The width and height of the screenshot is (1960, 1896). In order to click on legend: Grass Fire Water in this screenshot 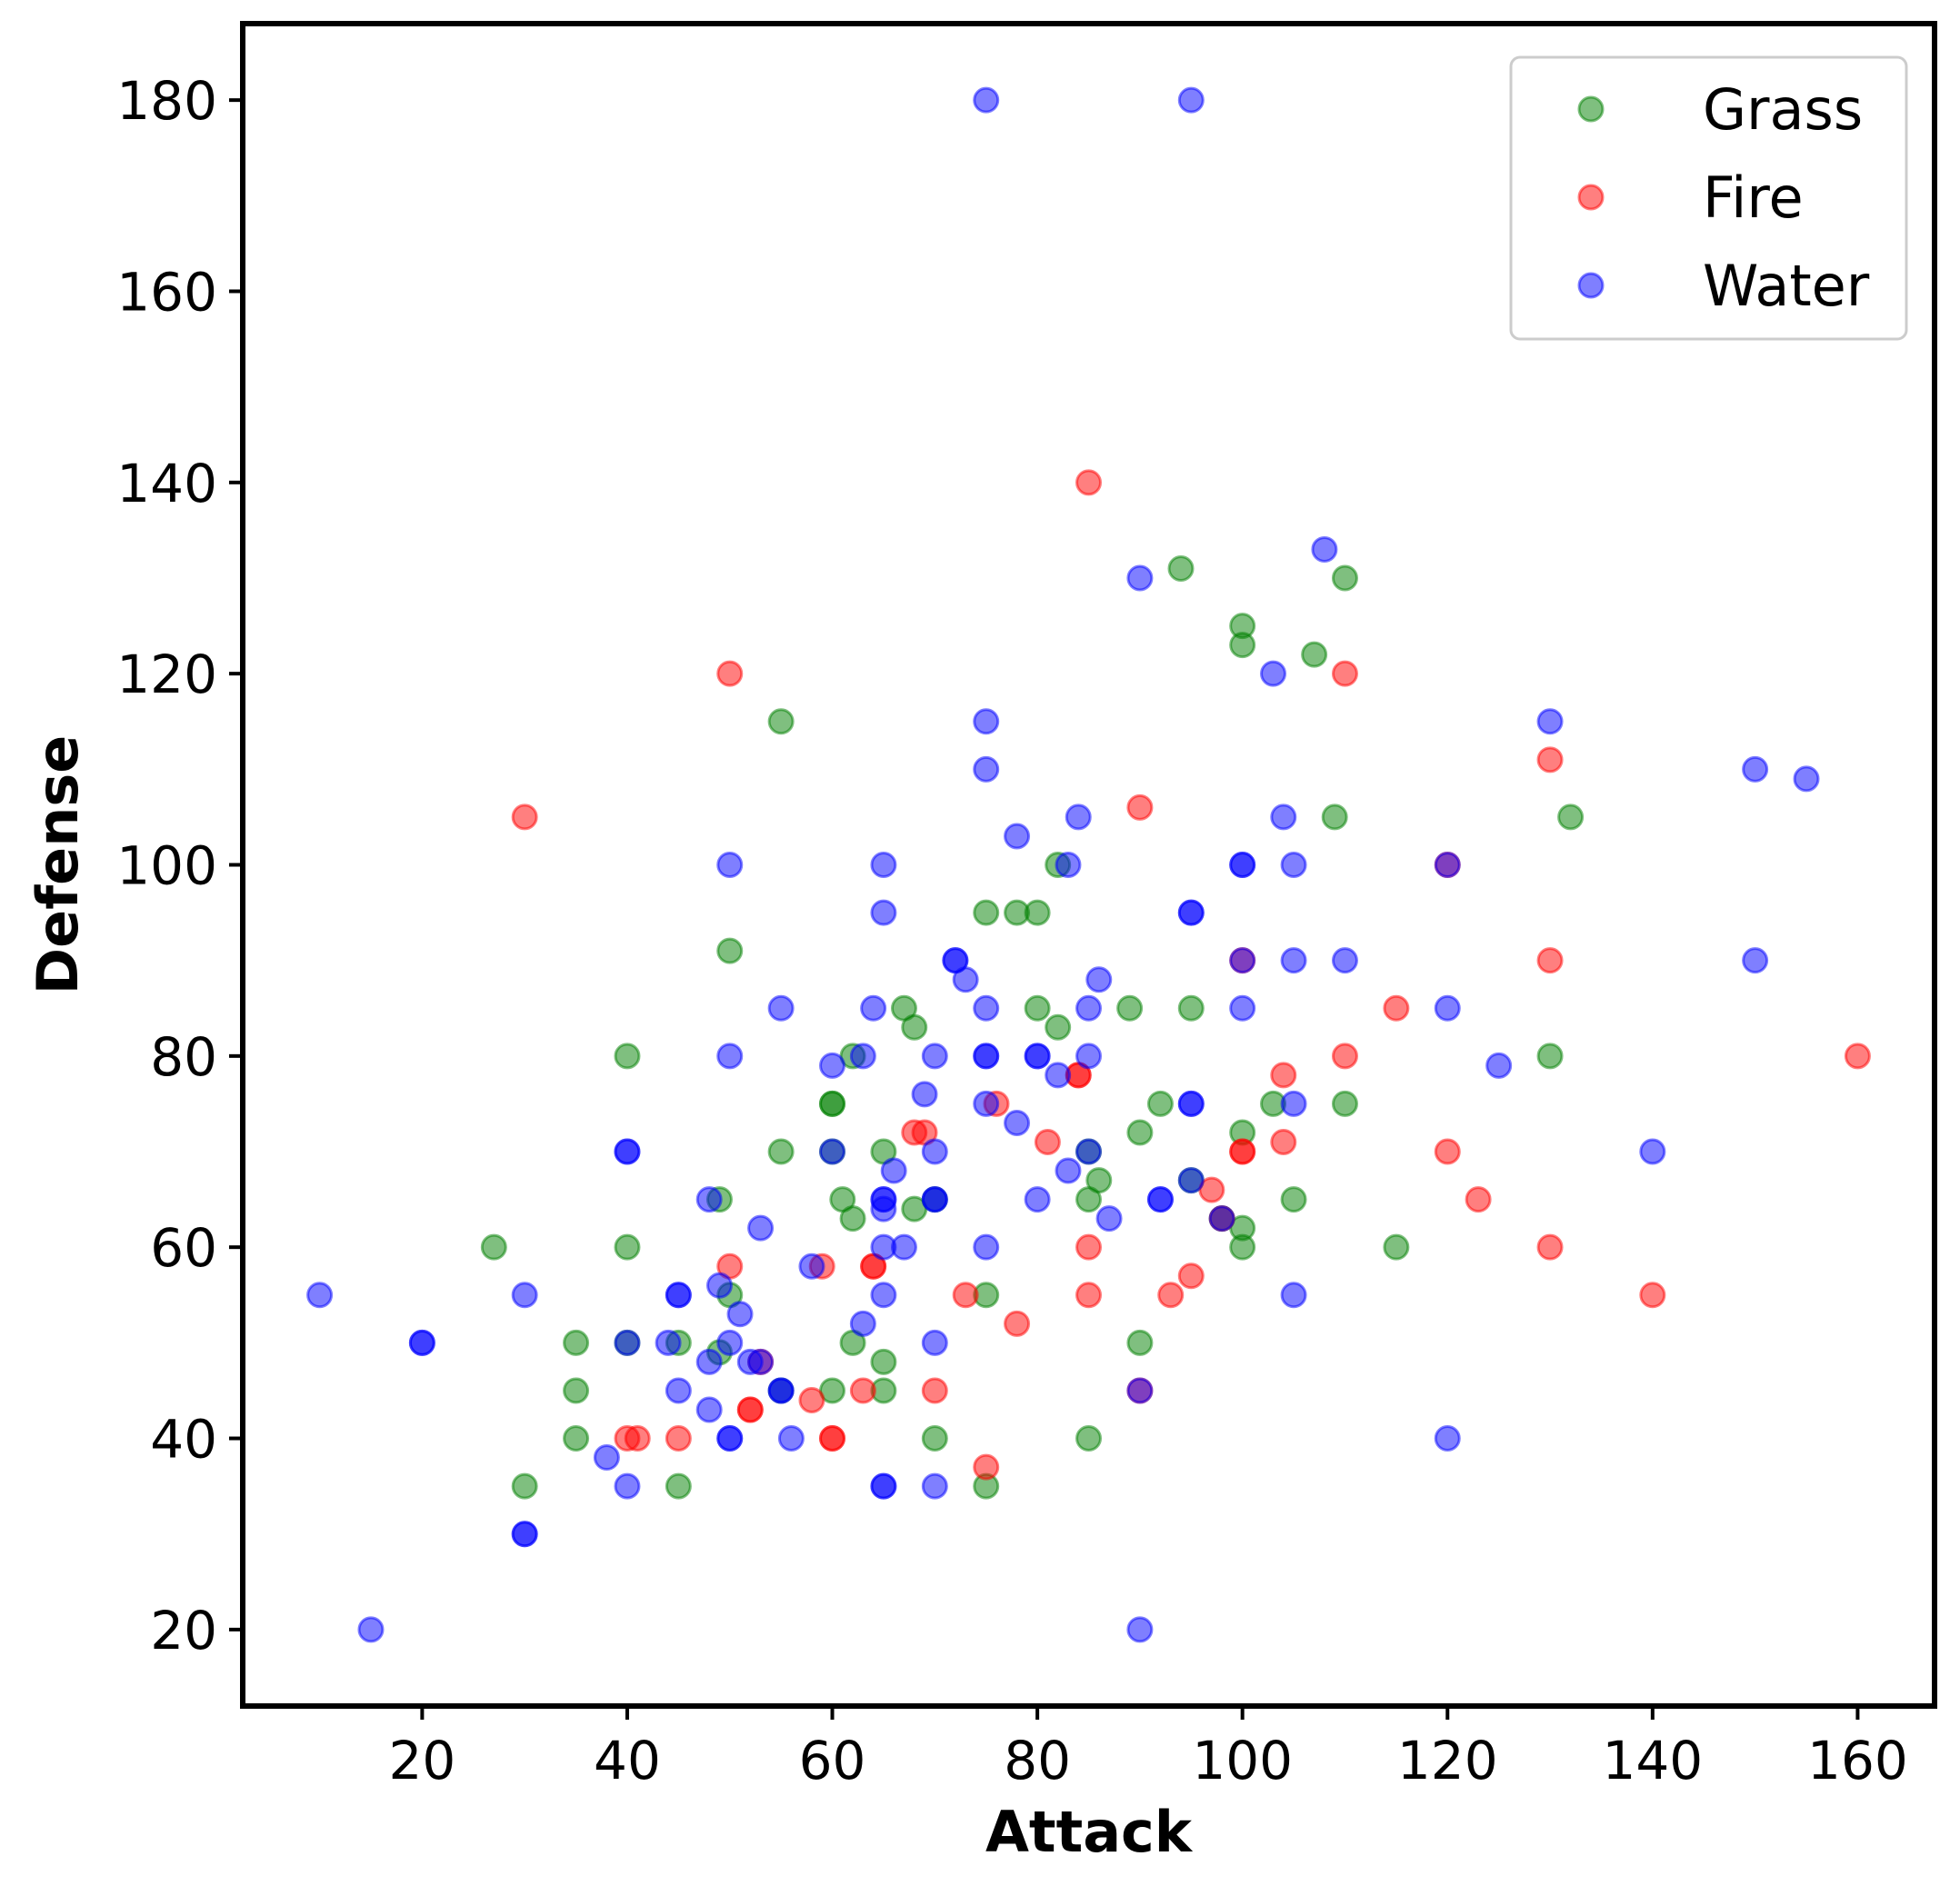, I will do `click(1708, 198)`.